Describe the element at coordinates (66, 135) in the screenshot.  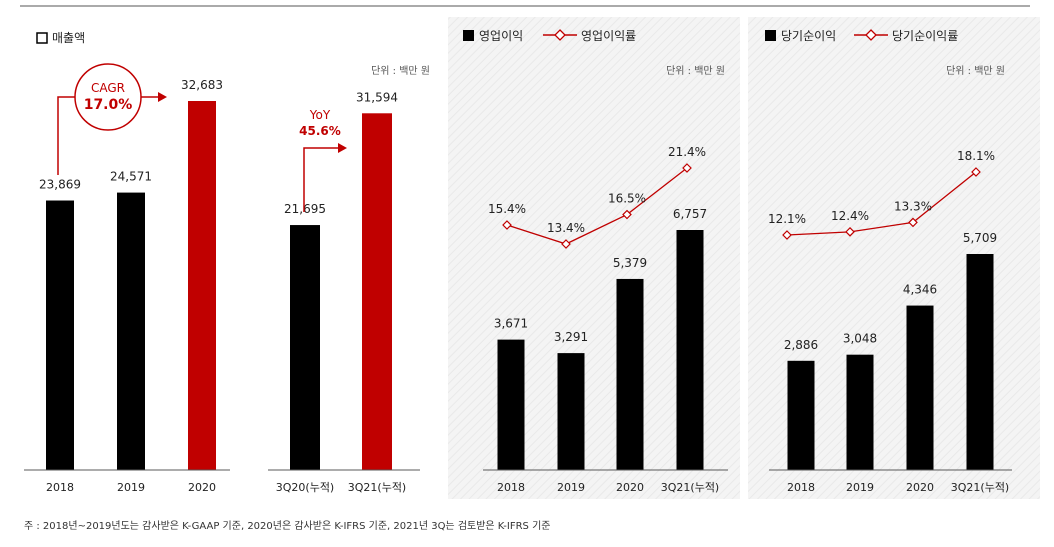
I see `cagr-arrow-line-a` at that location.